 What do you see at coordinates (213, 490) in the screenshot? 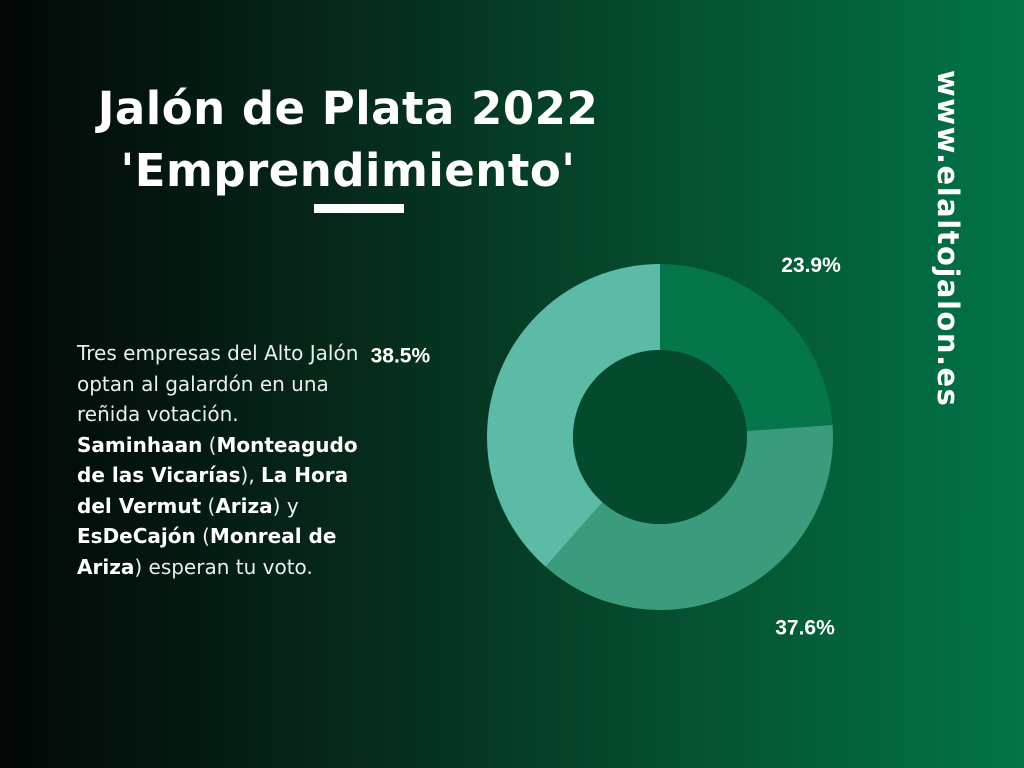
I see `company-2-name: La Hora del Vermut` at bounding box center [213, 490].